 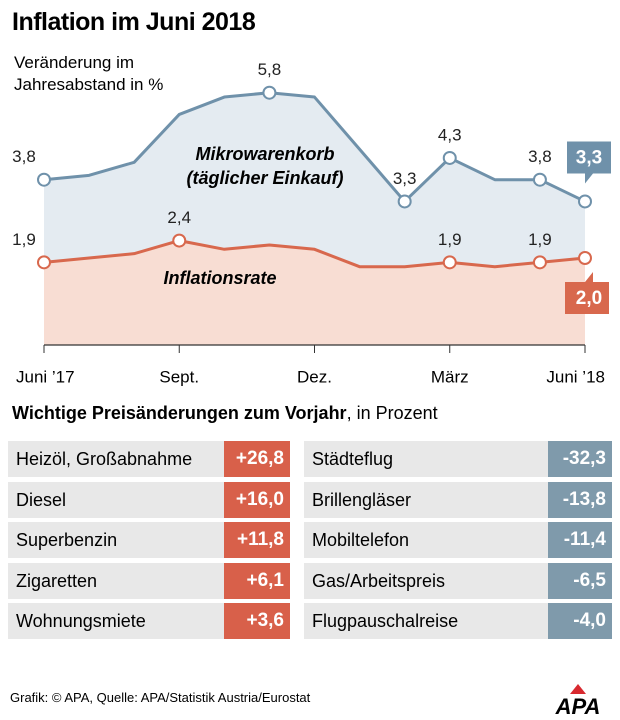 I want to click on item-name: Zigaretten, so click(x=116, y=580).